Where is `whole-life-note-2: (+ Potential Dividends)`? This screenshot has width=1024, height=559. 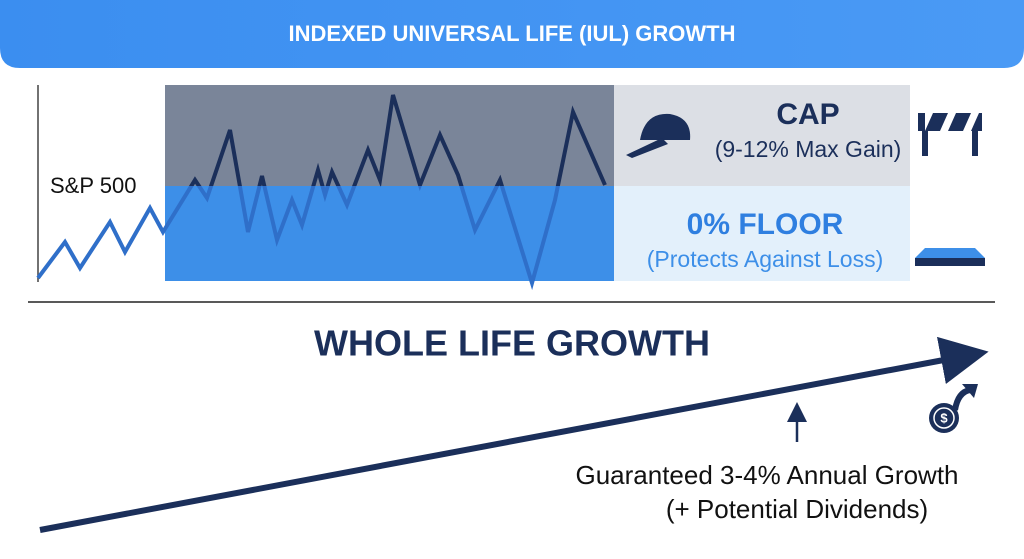
whole-life-note-2: (+ Potential Dividends) is located at coordinates (797, 509).